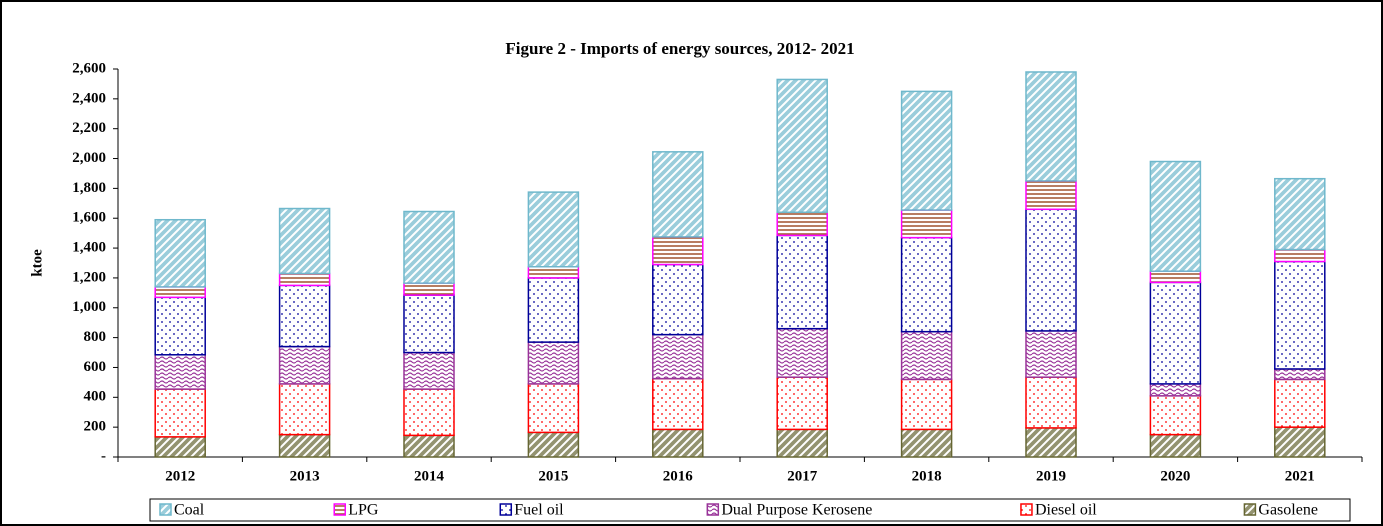 The height and width of the screenshot is (526, 1383). What do you see at coordinates (802, 476) in the screenshot?
I see `x-tick-label: 2017` at bounding box center [802, 476].